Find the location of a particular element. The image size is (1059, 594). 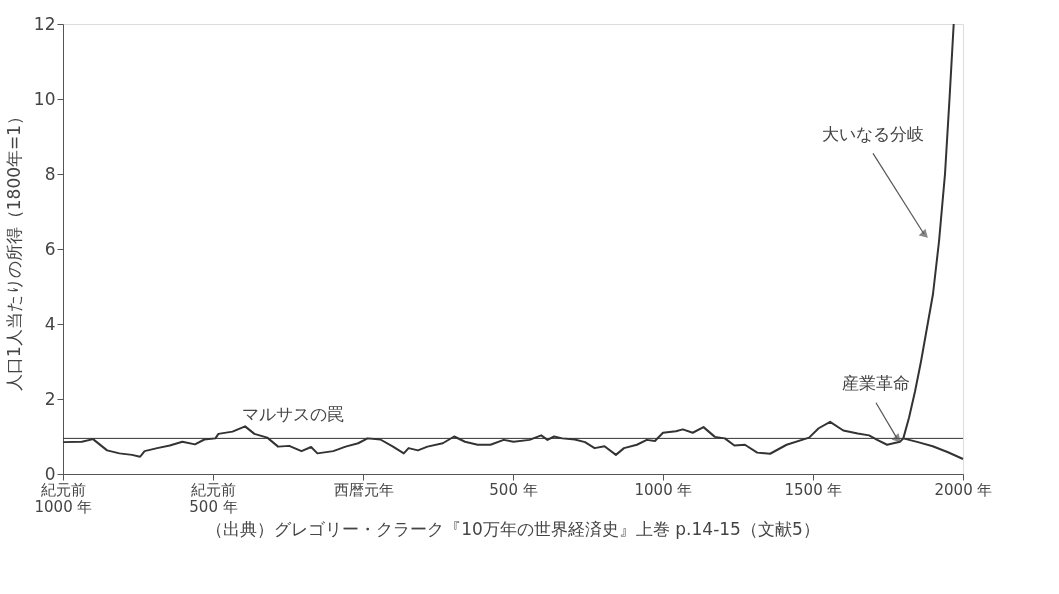

x-tick-label: 500 年 is located at coordinates (513, 489).